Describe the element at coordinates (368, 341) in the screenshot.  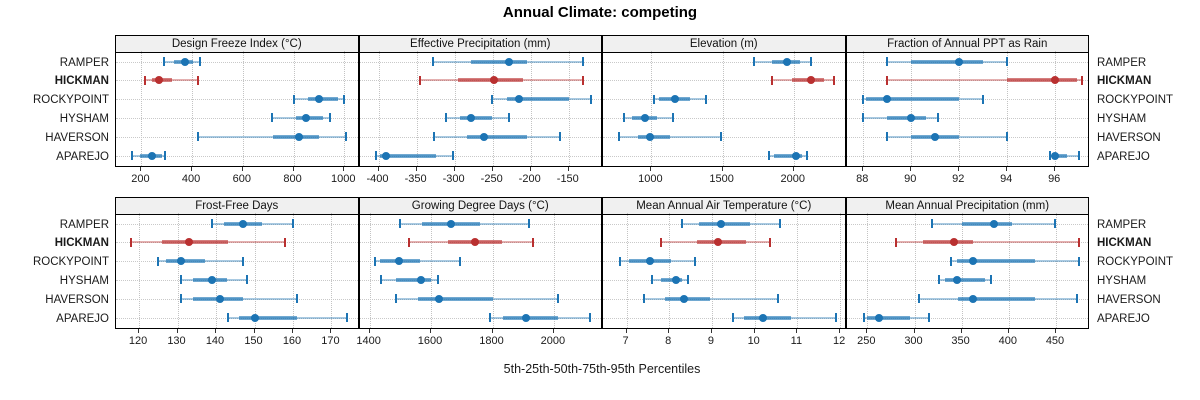
I see `axis-tick-label: 1400` at that location.